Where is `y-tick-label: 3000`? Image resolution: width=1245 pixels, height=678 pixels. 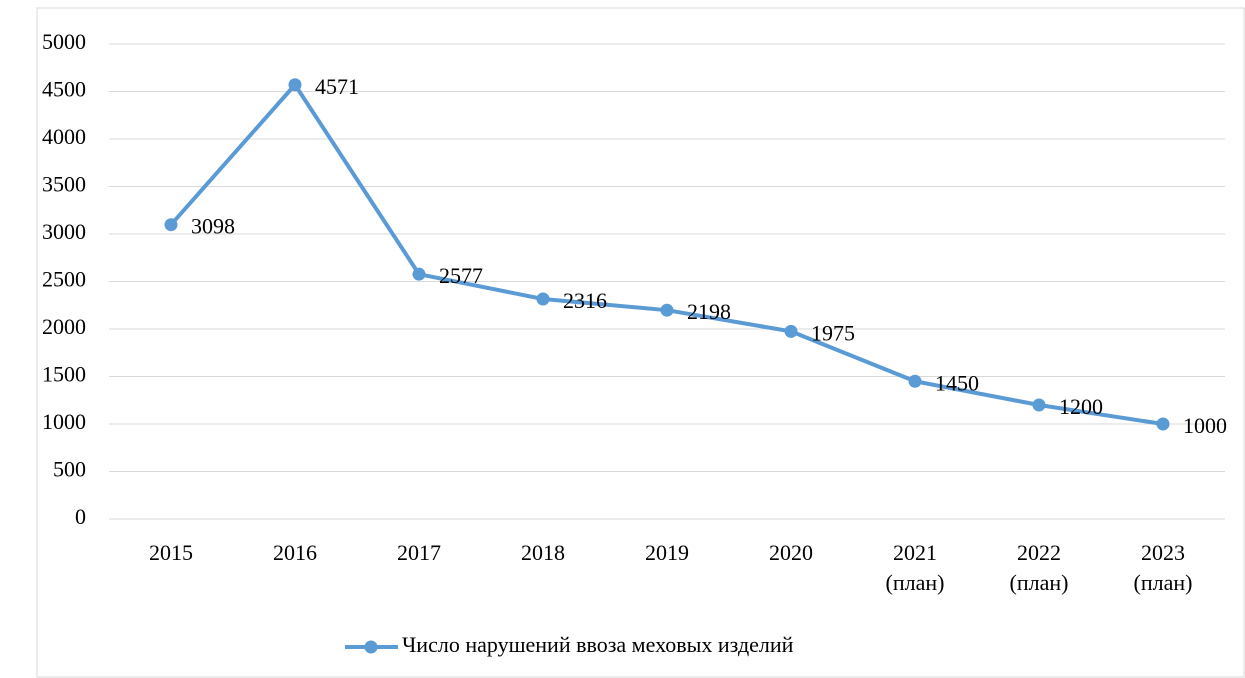 y-tick-label: 3000 is located at coordinates (64, 231).